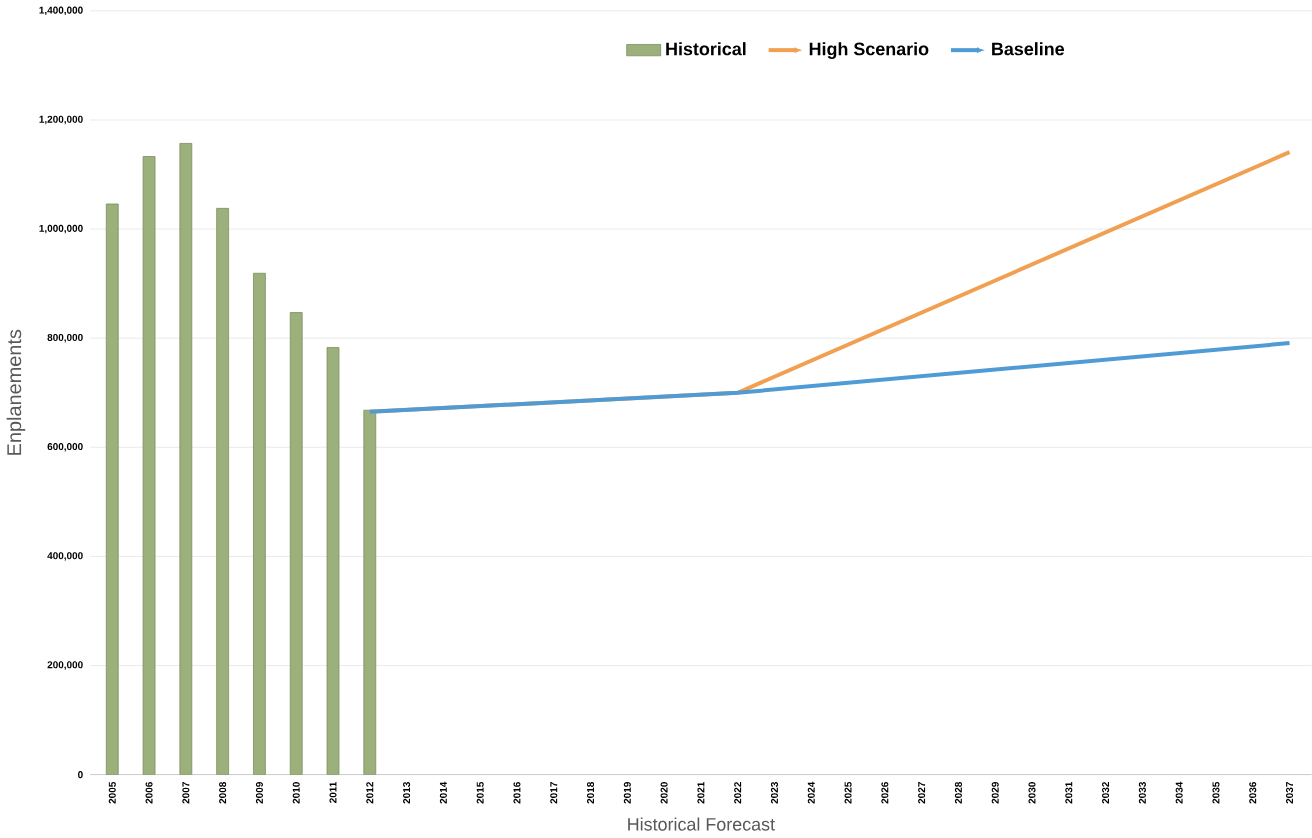 This screenshot has width=1312, height=838. I want to click on legend-label: Baseline, so click(1028, 49).